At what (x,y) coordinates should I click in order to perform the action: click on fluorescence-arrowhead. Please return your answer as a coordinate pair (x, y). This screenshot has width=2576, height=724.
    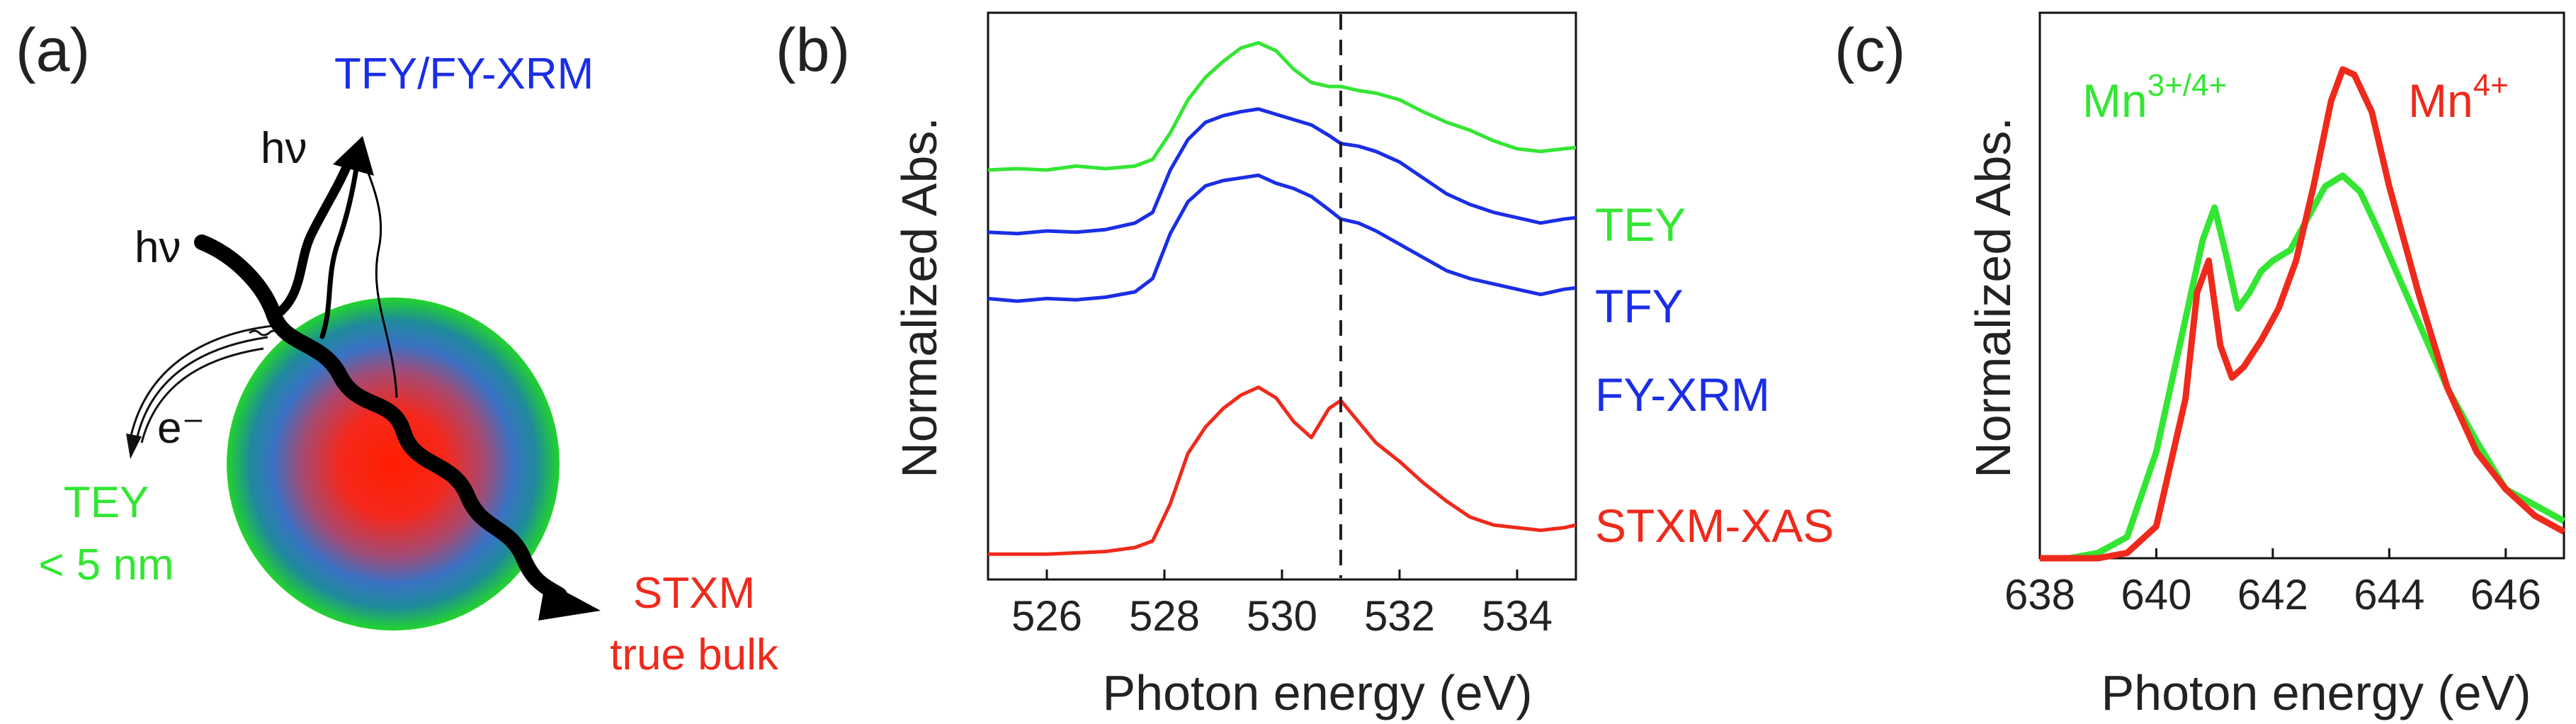
    Looking at the image, I should click on (353, 156).